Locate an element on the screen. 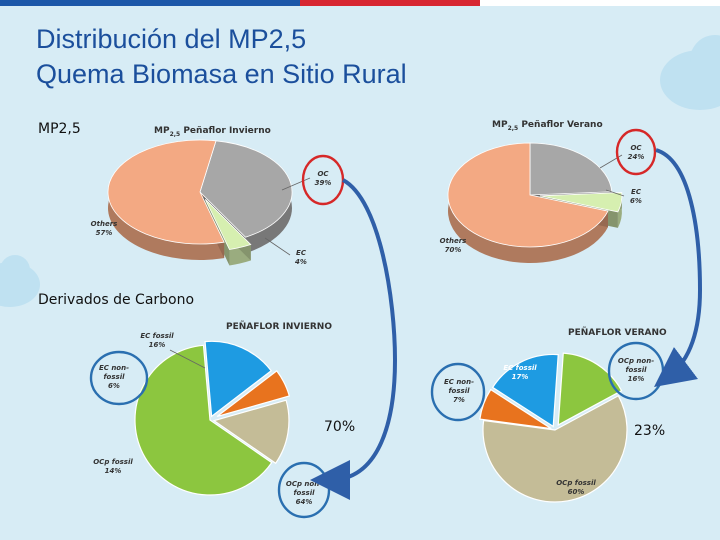 The image size is (720, 540). label-ec-nonfossil-7: EC non-fossil 7% is located at coordinates (459, 391).